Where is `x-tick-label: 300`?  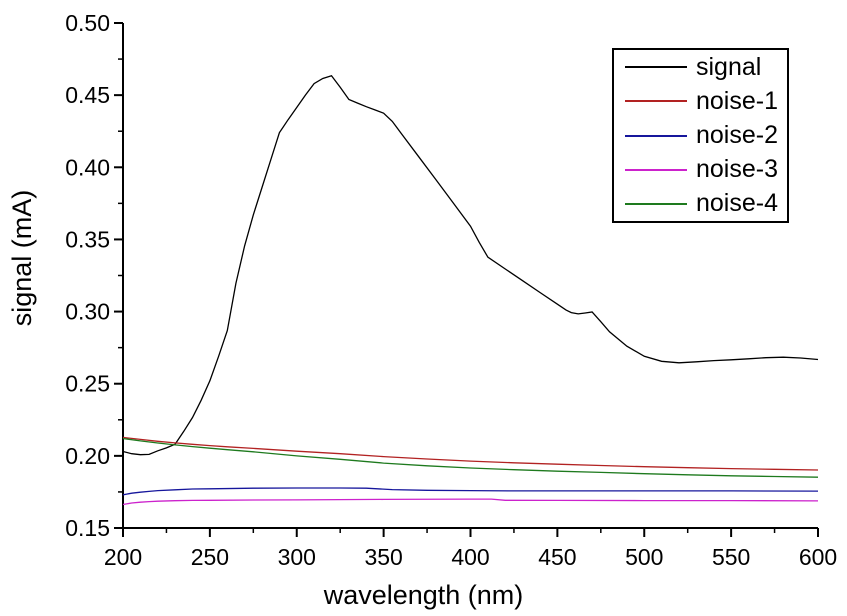
x-tick-label: 300 is located at coordinates (297, 557).